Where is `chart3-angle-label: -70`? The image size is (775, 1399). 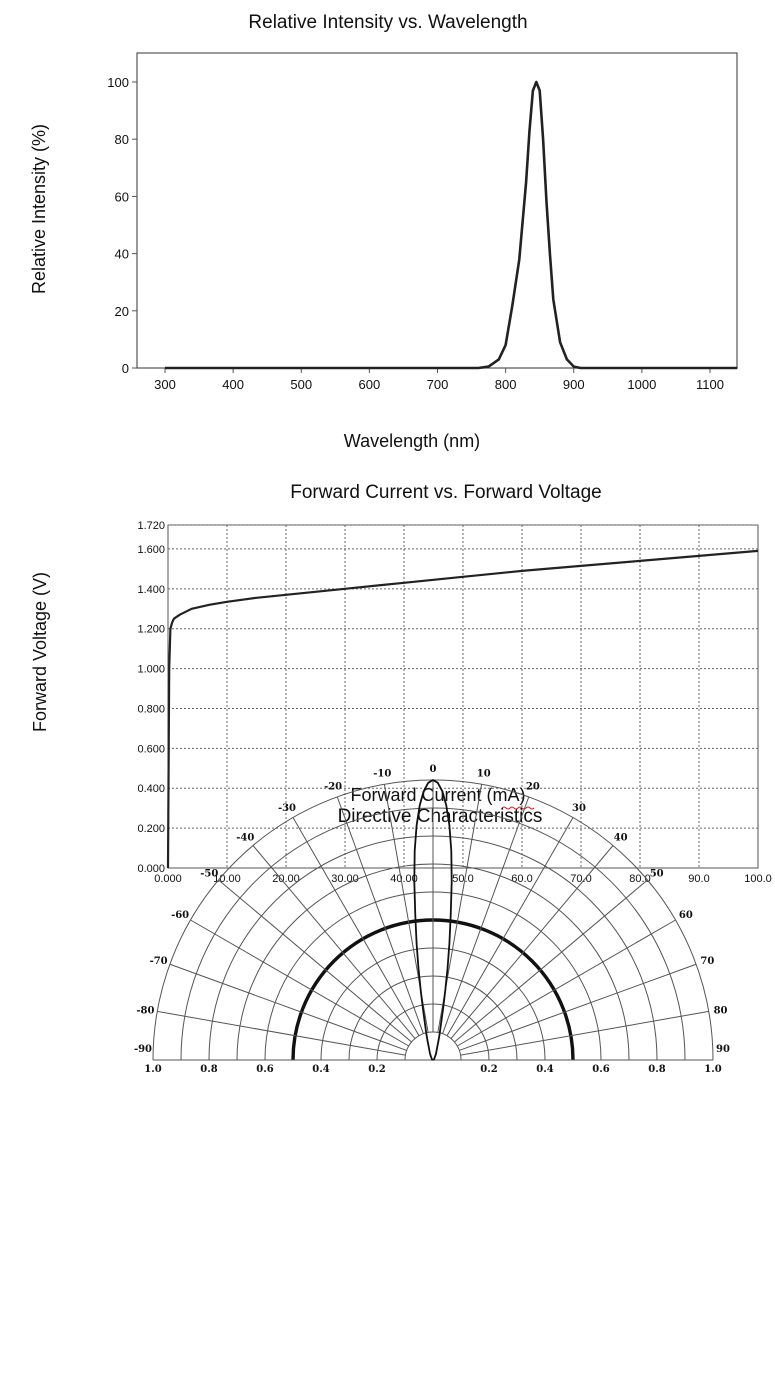 chart3-angle-label: -70 is located at coordinates (159, 961).